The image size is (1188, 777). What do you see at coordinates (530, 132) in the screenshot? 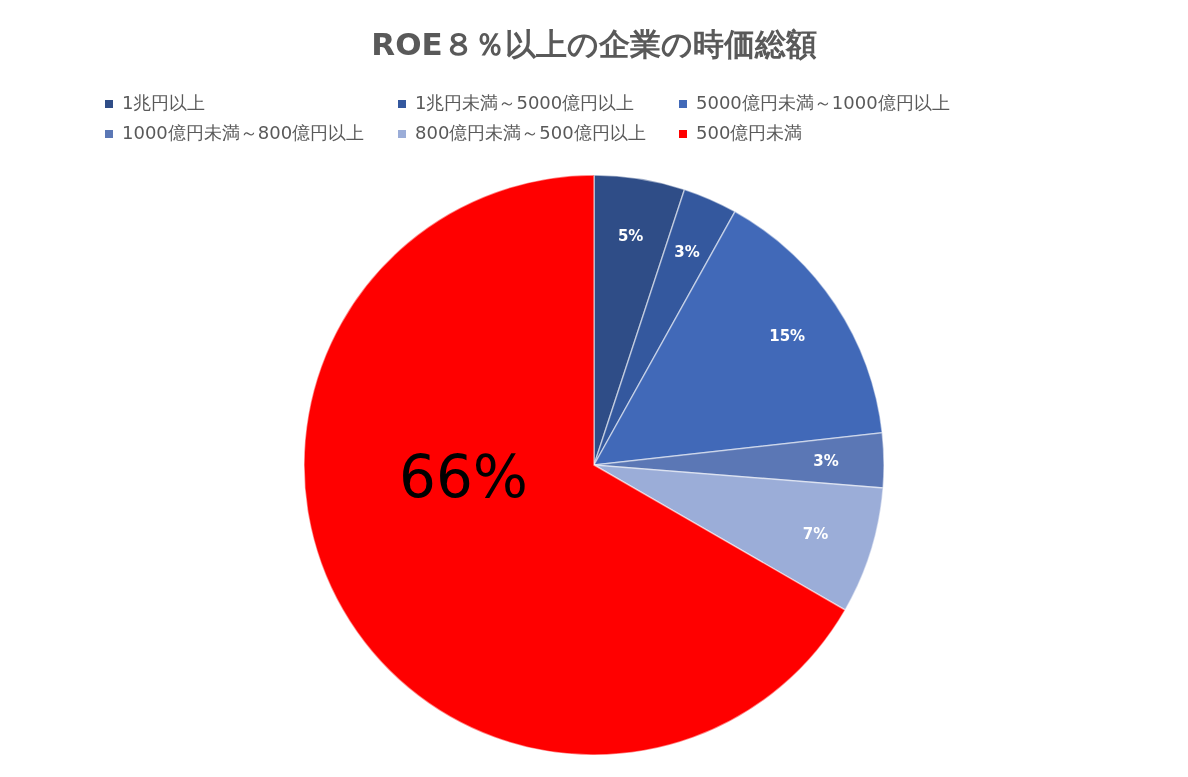
I see `legend-label: 800億円未満～500億円以上` at bounding box center [530, 132].